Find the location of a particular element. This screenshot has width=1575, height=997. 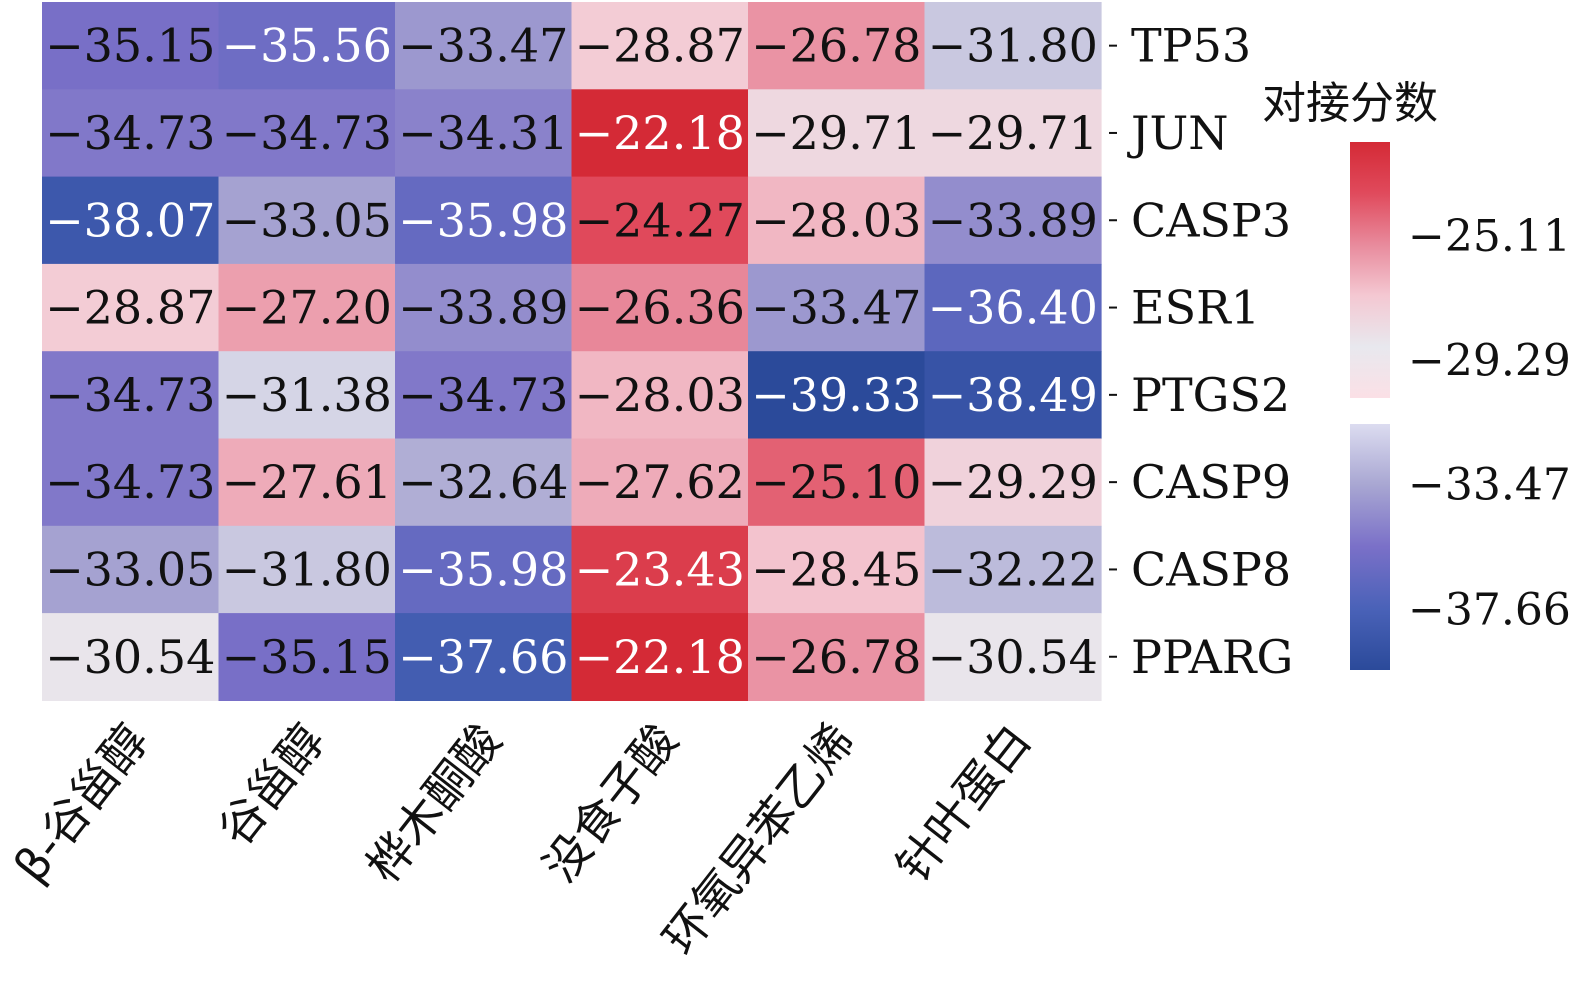

heatmap-value-label: −24.27 is located at coordinates (660, 220).